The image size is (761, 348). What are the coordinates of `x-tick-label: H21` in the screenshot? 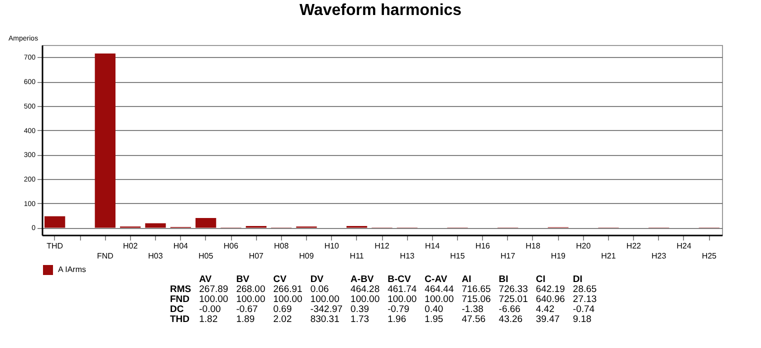 It's located at (608, 256).